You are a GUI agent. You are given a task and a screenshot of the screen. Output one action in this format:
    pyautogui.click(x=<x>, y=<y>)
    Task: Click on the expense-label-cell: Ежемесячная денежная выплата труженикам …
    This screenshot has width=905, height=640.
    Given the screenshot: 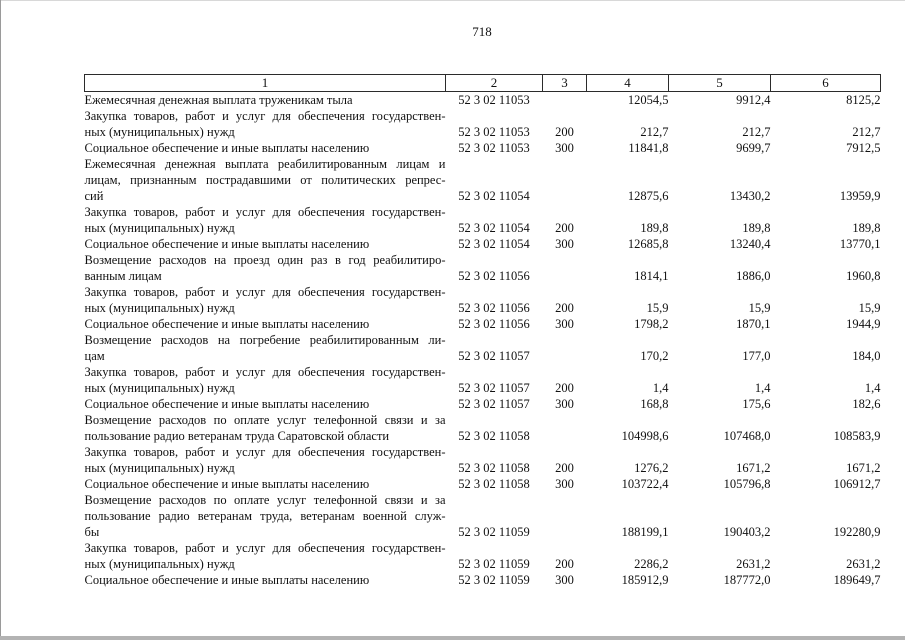 What is the action you would take?
    pyautogui.click(x=265, y=100)
    